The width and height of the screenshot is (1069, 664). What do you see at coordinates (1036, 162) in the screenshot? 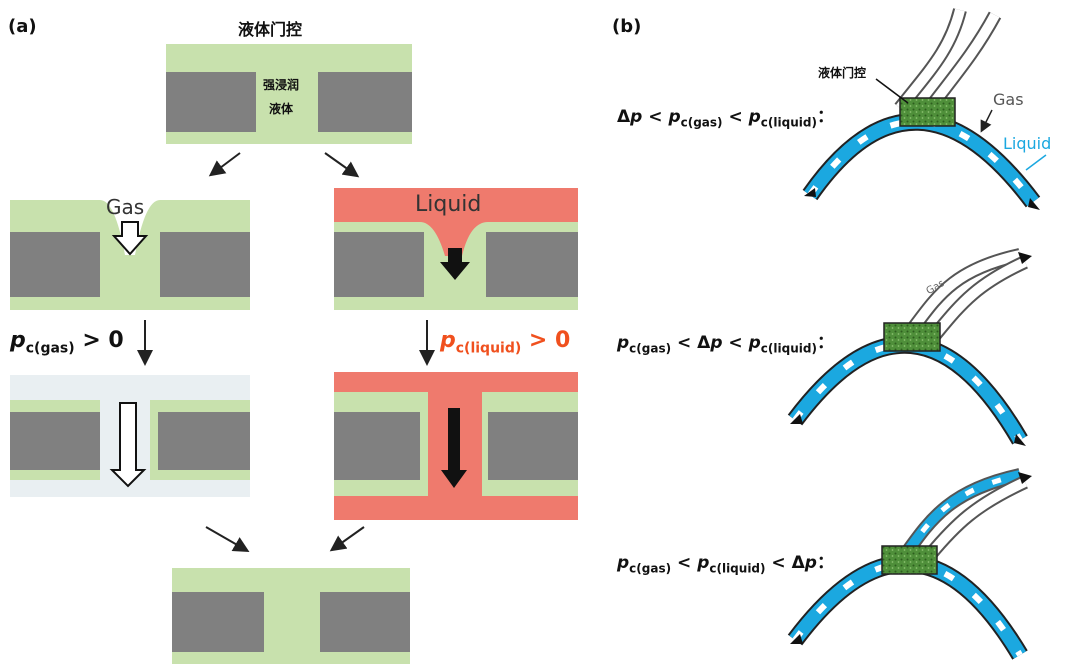
I see `liquid-leader-line` at bounding box center [1036, 162].